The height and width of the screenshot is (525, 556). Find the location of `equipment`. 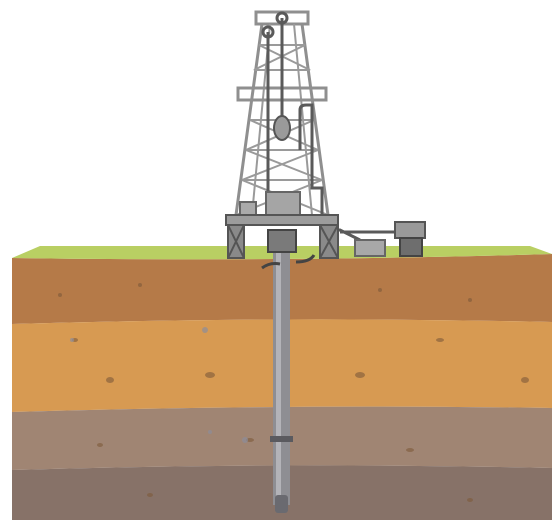

equipment is located at coordinates (383, 239).